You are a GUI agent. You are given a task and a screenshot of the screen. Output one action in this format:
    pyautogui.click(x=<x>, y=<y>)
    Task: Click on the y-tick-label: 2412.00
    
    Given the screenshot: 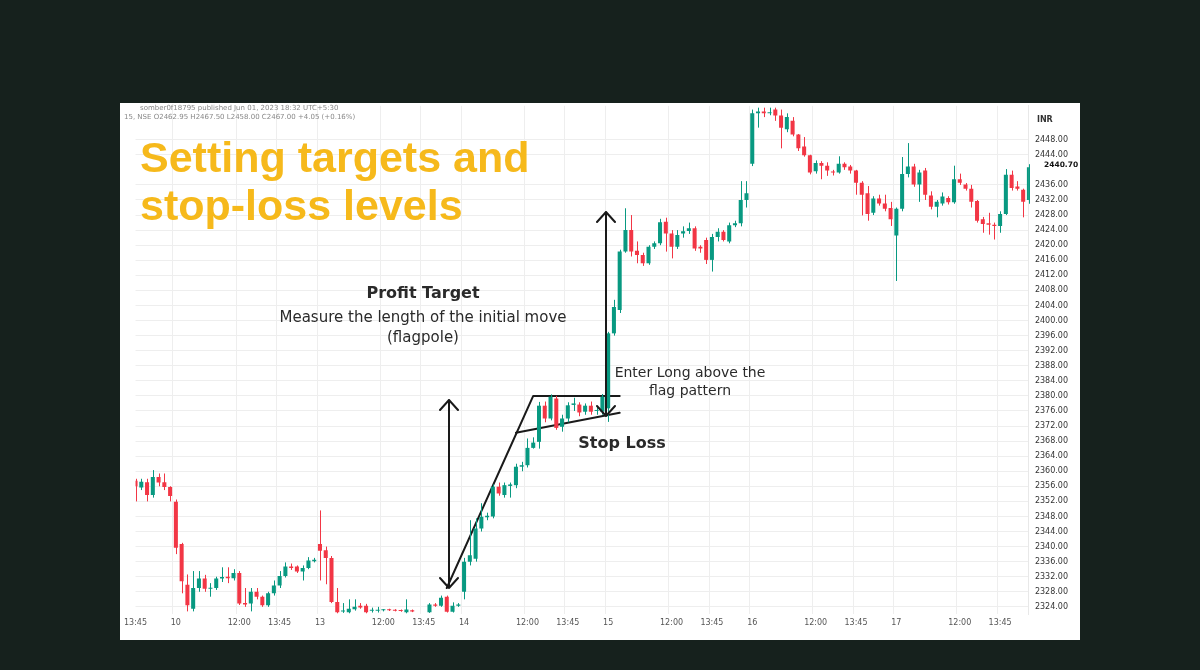 What is the action you would take?
    pyautogui.click(x=1051, y=275)
    